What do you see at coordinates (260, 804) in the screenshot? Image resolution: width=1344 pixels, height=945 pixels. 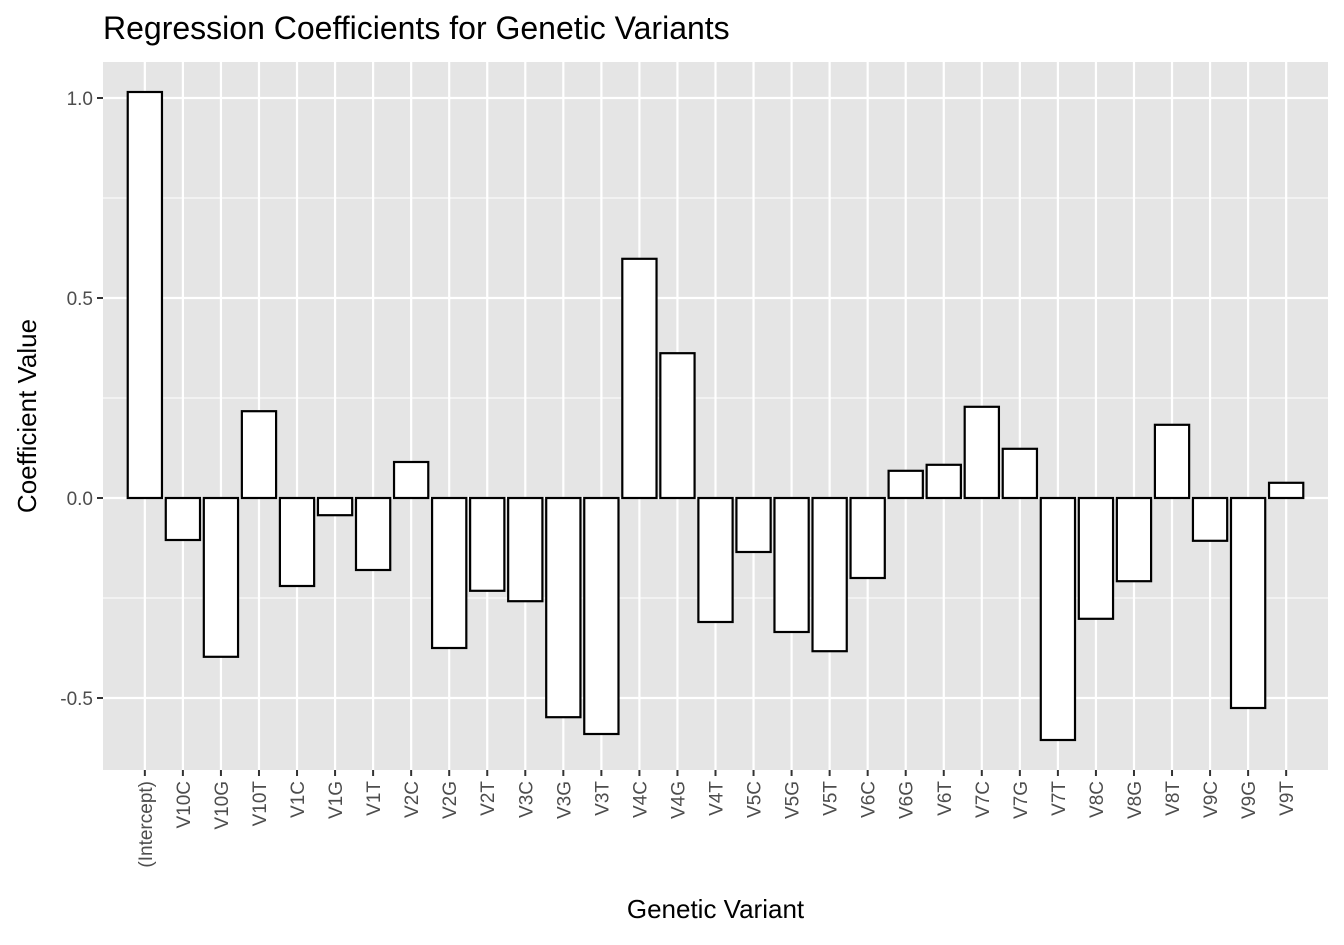 I see `x-tick-label: V10T` at bounding box center [260, 804].